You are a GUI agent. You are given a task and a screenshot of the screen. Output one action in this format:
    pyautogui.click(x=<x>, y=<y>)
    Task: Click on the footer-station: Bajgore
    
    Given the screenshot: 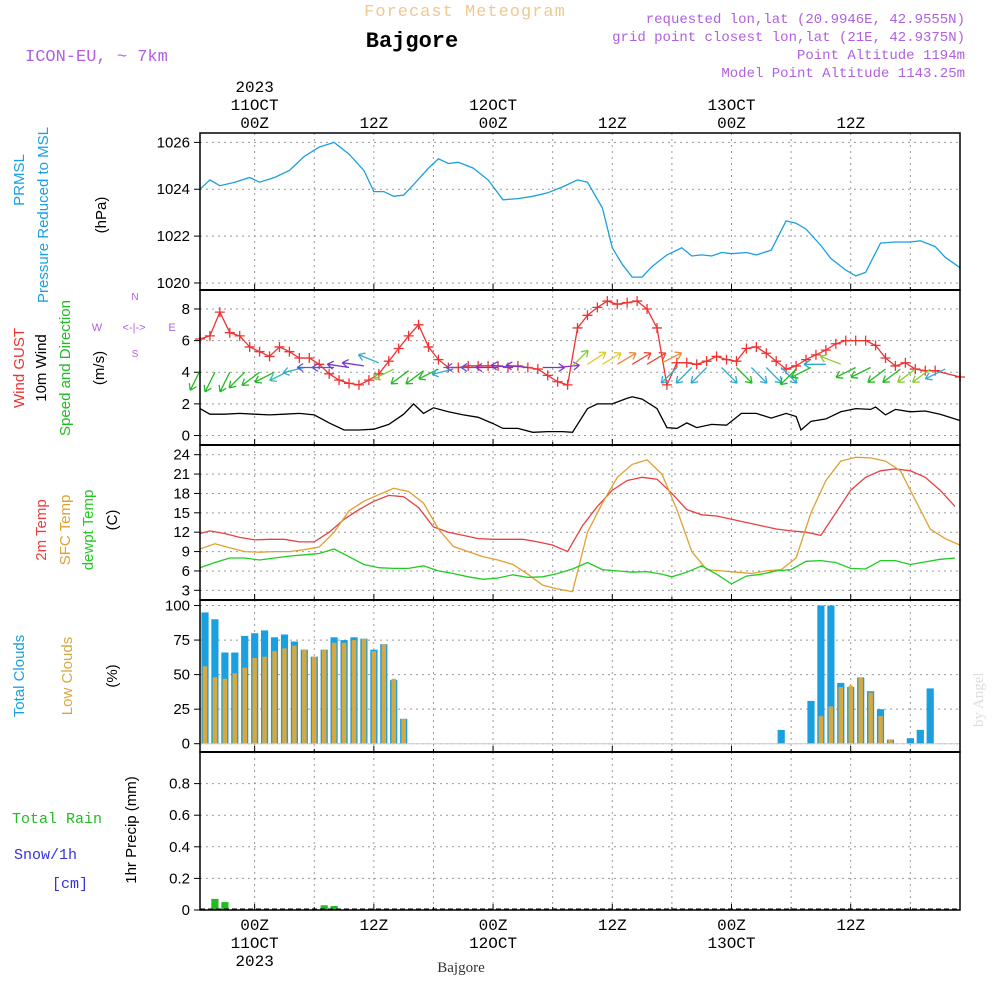 What is the action you would take?
    pyautogui.click(x=461, y=968)
    